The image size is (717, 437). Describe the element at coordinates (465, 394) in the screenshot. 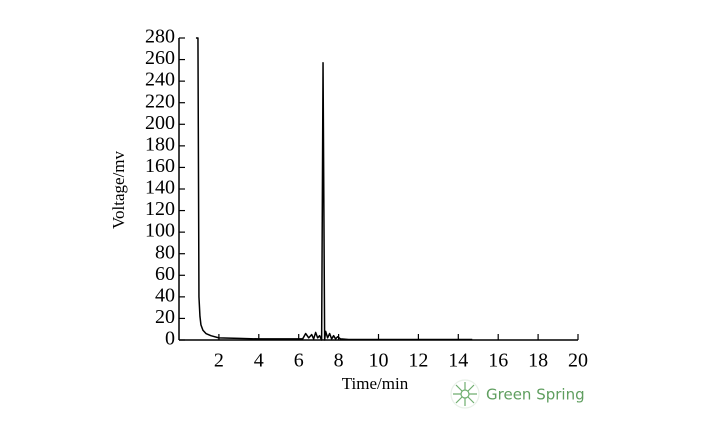

I see `watermark-icon` at that location.